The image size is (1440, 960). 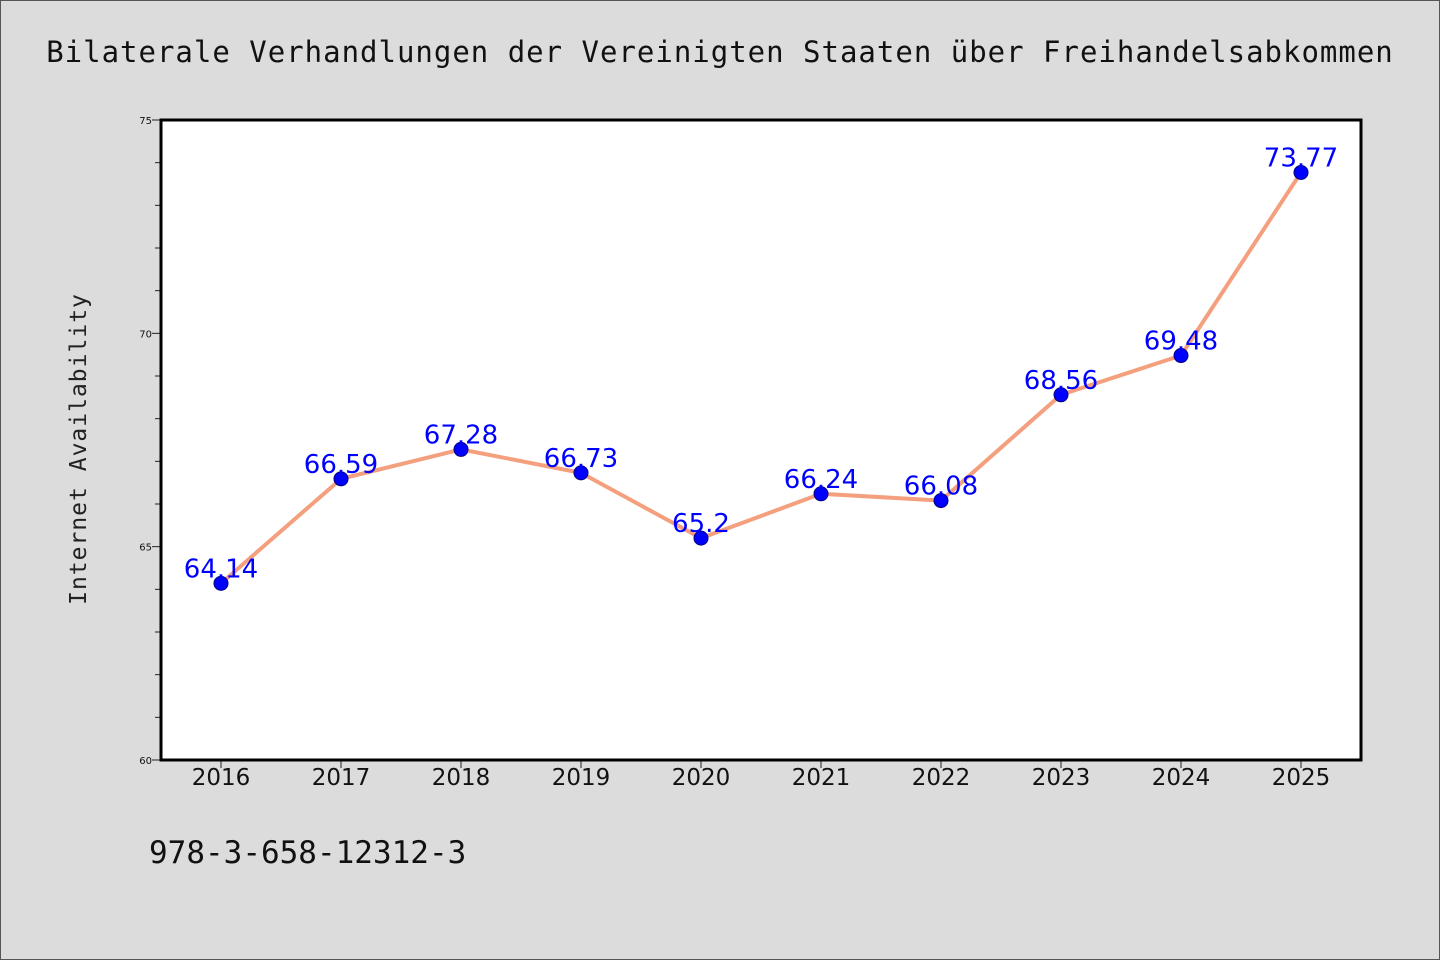 What do you see at coordinates (341, 465) in the screenshot?
I see `data-label: 66.59` at bounding box center [341, 465].